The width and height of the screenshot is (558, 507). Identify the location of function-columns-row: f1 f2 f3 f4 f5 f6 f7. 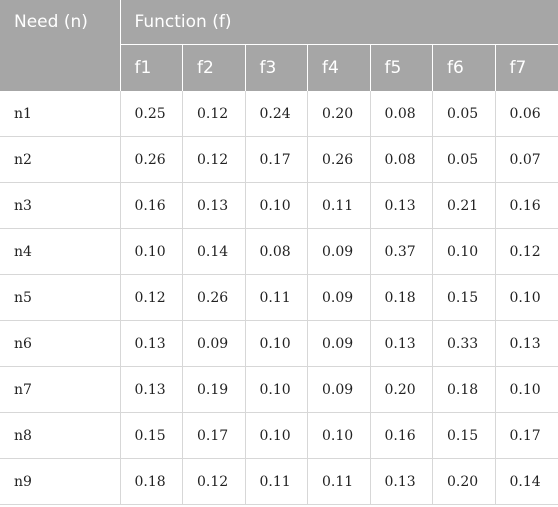
(279, 67).